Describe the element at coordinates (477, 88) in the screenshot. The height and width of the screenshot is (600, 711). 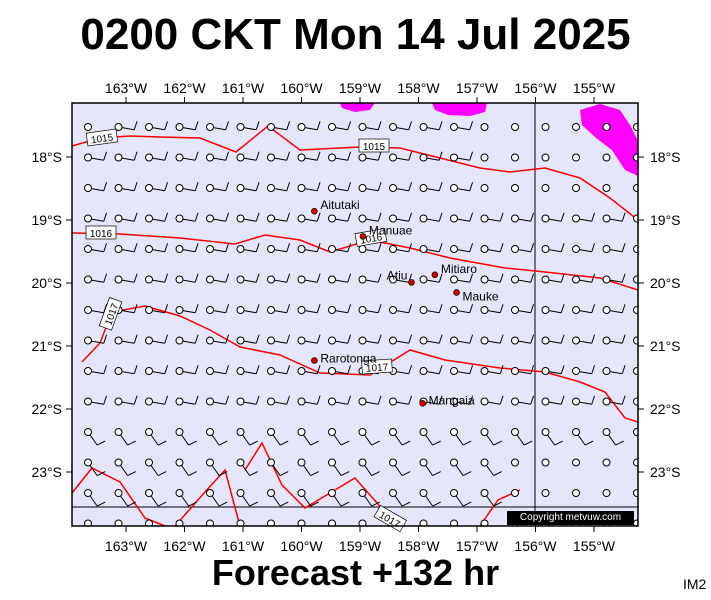
I see `lon-label-top: 157°W` at that location.